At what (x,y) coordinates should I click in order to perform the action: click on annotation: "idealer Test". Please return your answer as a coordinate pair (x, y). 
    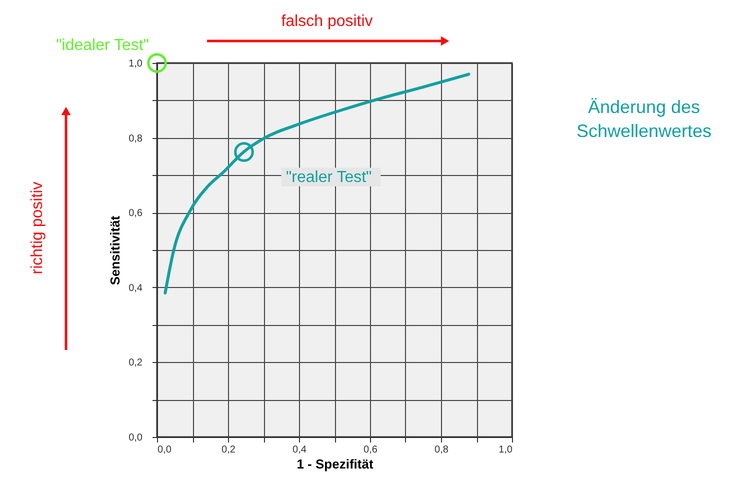
    Looking at the image, I should click on (102, 45).